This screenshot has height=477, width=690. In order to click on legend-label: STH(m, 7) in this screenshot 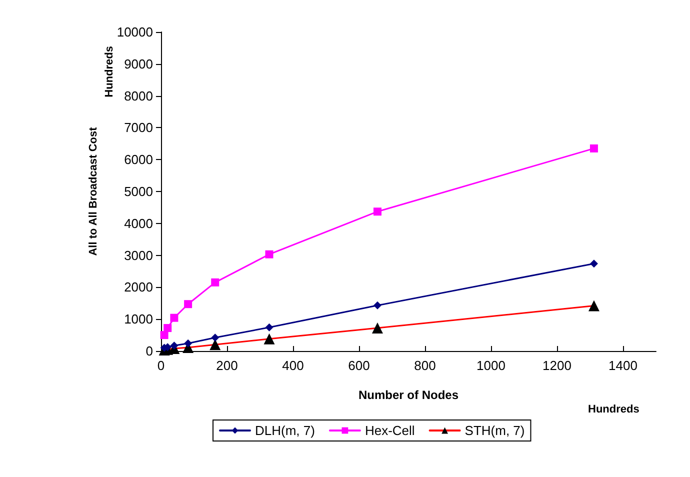, I will do `click(494, 430)`.